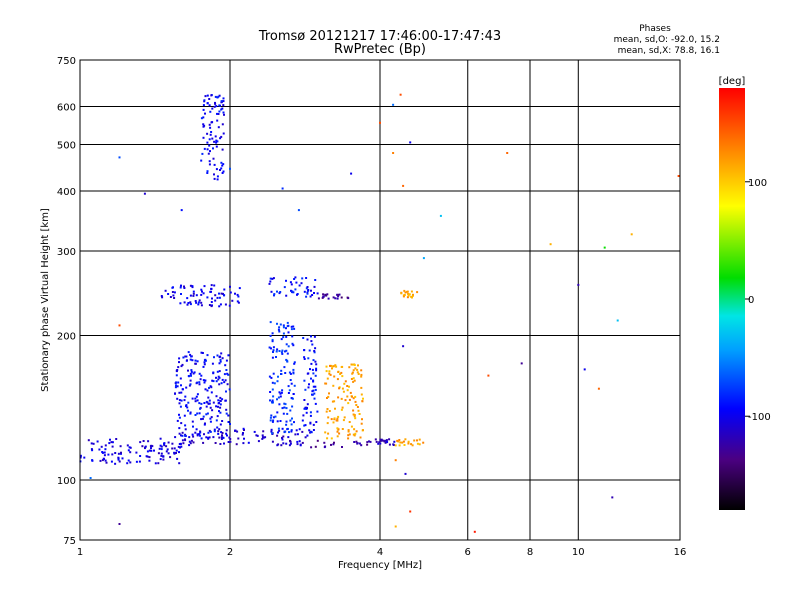 The height and width of the screenshot is (600, 800). I want to click on y-axis-label: Stationary phase Virtual Height [km], so click(45, 300).